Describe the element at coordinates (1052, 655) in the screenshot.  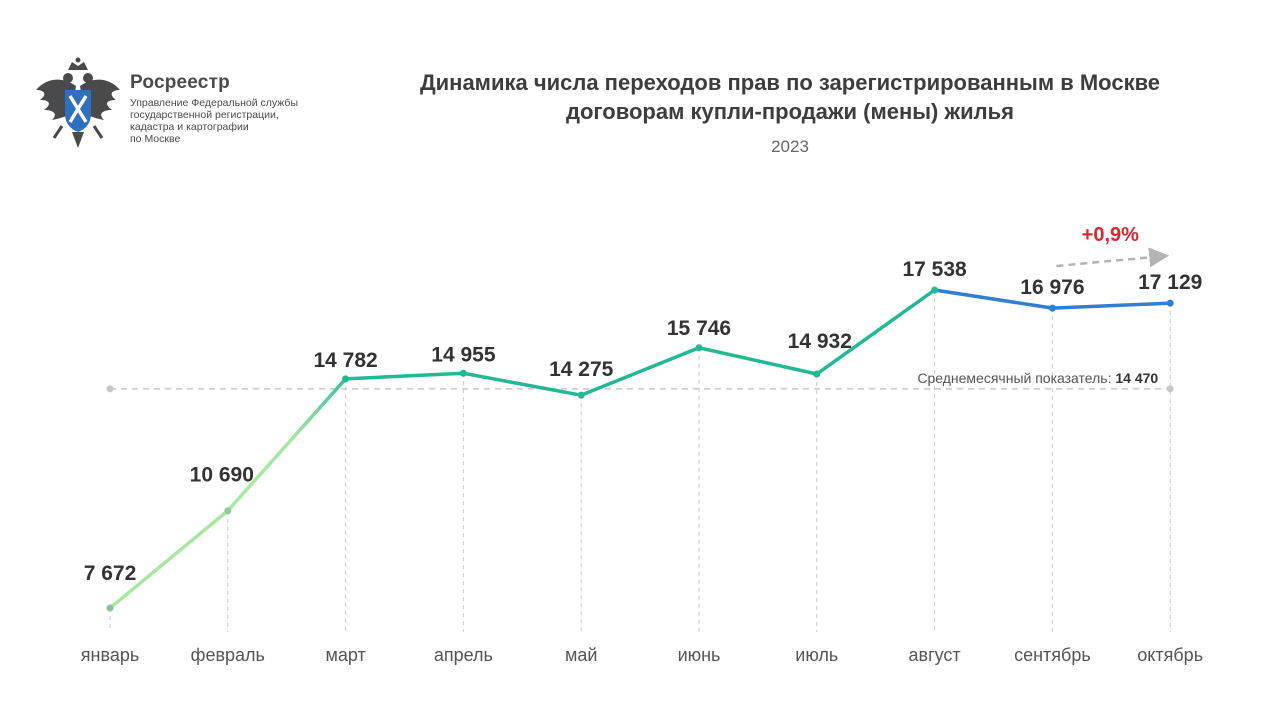
I see `category-label-8: сентябрь` at that location.